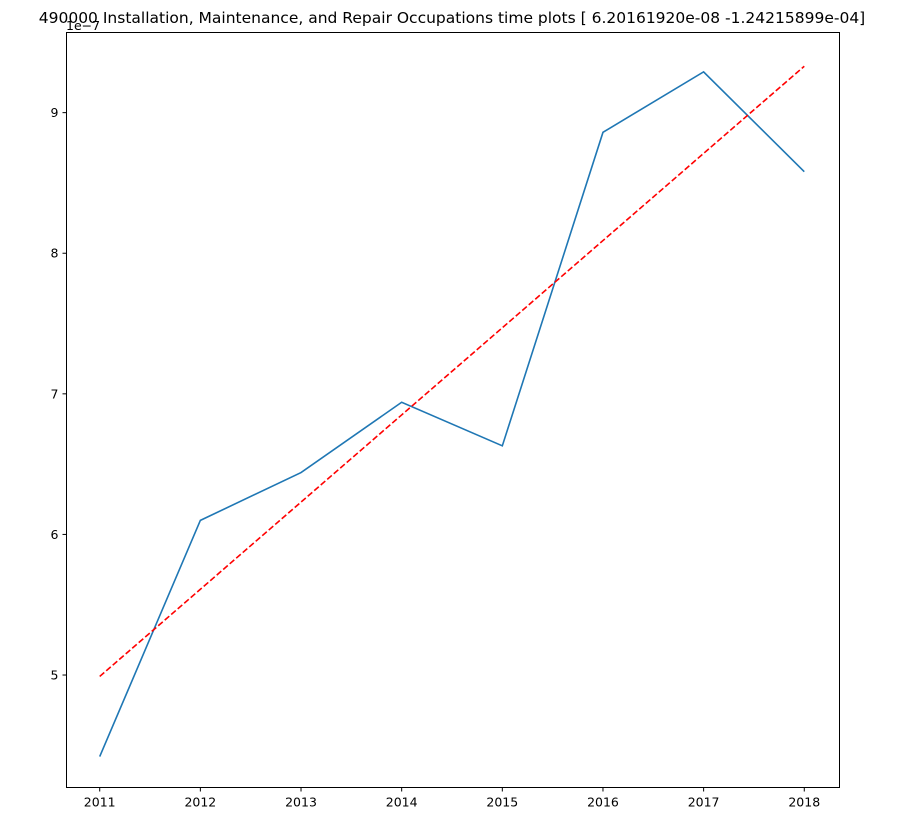 The image size is (903, 821). I want to click on x-tick-label: 2016, so click(603, 802).